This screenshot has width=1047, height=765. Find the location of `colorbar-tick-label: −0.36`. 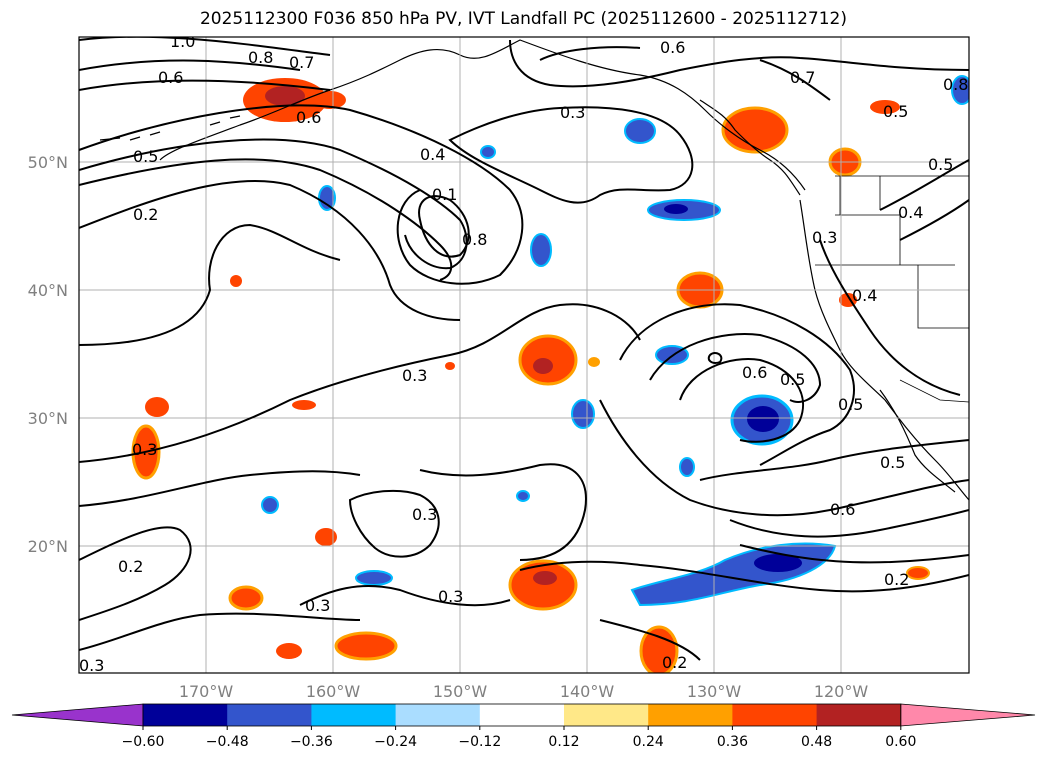

colorbar-tick-label: −0.36 is located at coordinates (311, 742).